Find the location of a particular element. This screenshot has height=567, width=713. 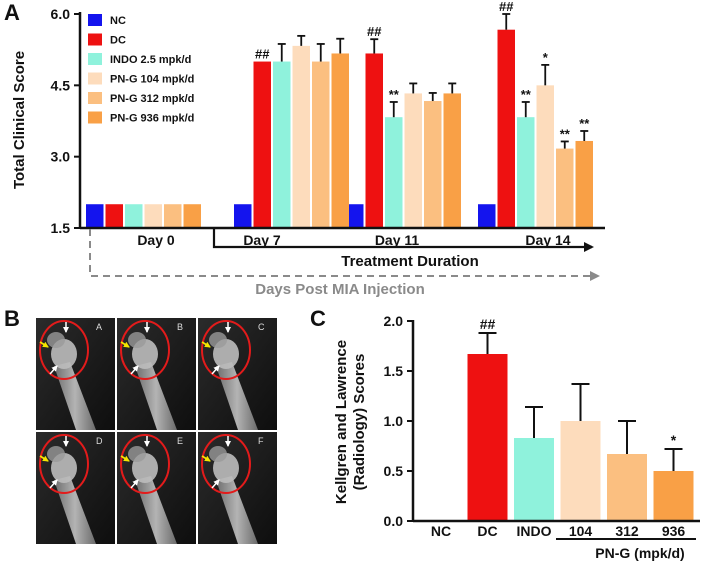

xray-grid: A B C D E F is located at coordinates (156, 431).